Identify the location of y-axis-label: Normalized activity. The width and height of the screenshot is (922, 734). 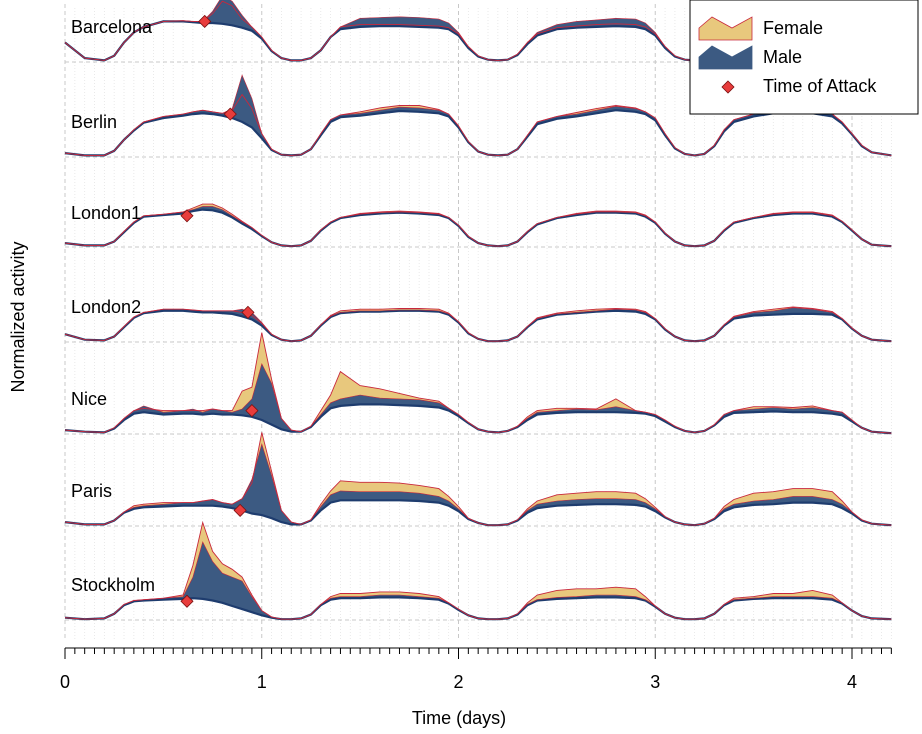
(18, 316).